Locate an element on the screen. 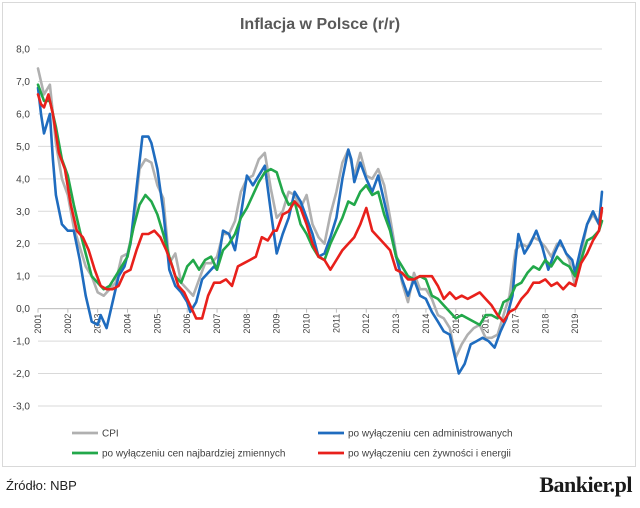 This screenshot has width=640, height=508. x-tick-label: 2013 is located at coordinates (396, 324).